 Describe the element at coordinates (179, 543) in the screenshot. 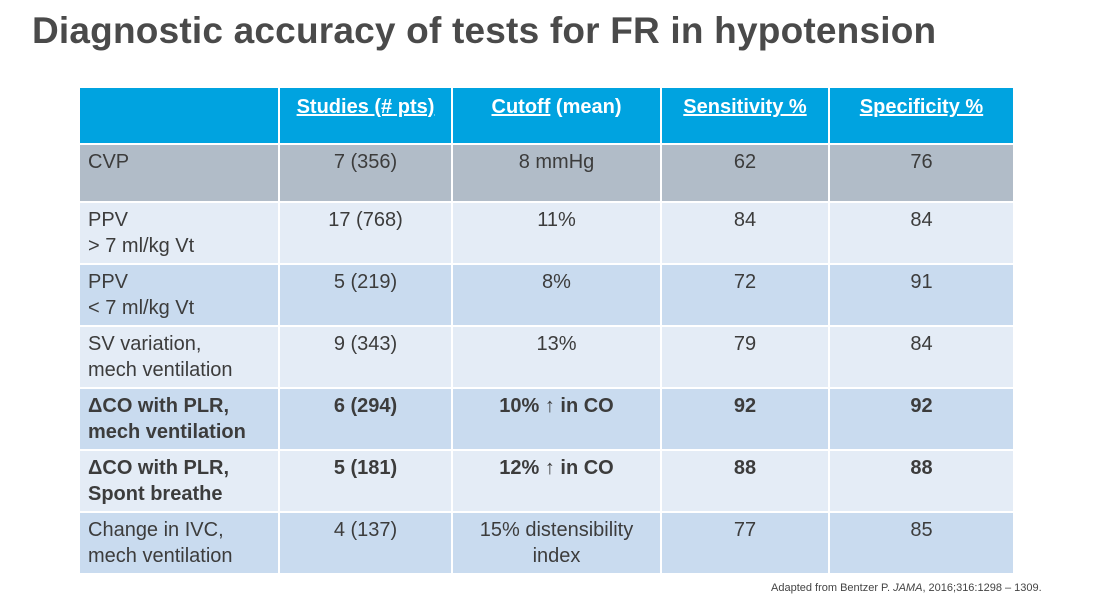

I see `cell-test: Change in IVC, mech ventilation` at that location.